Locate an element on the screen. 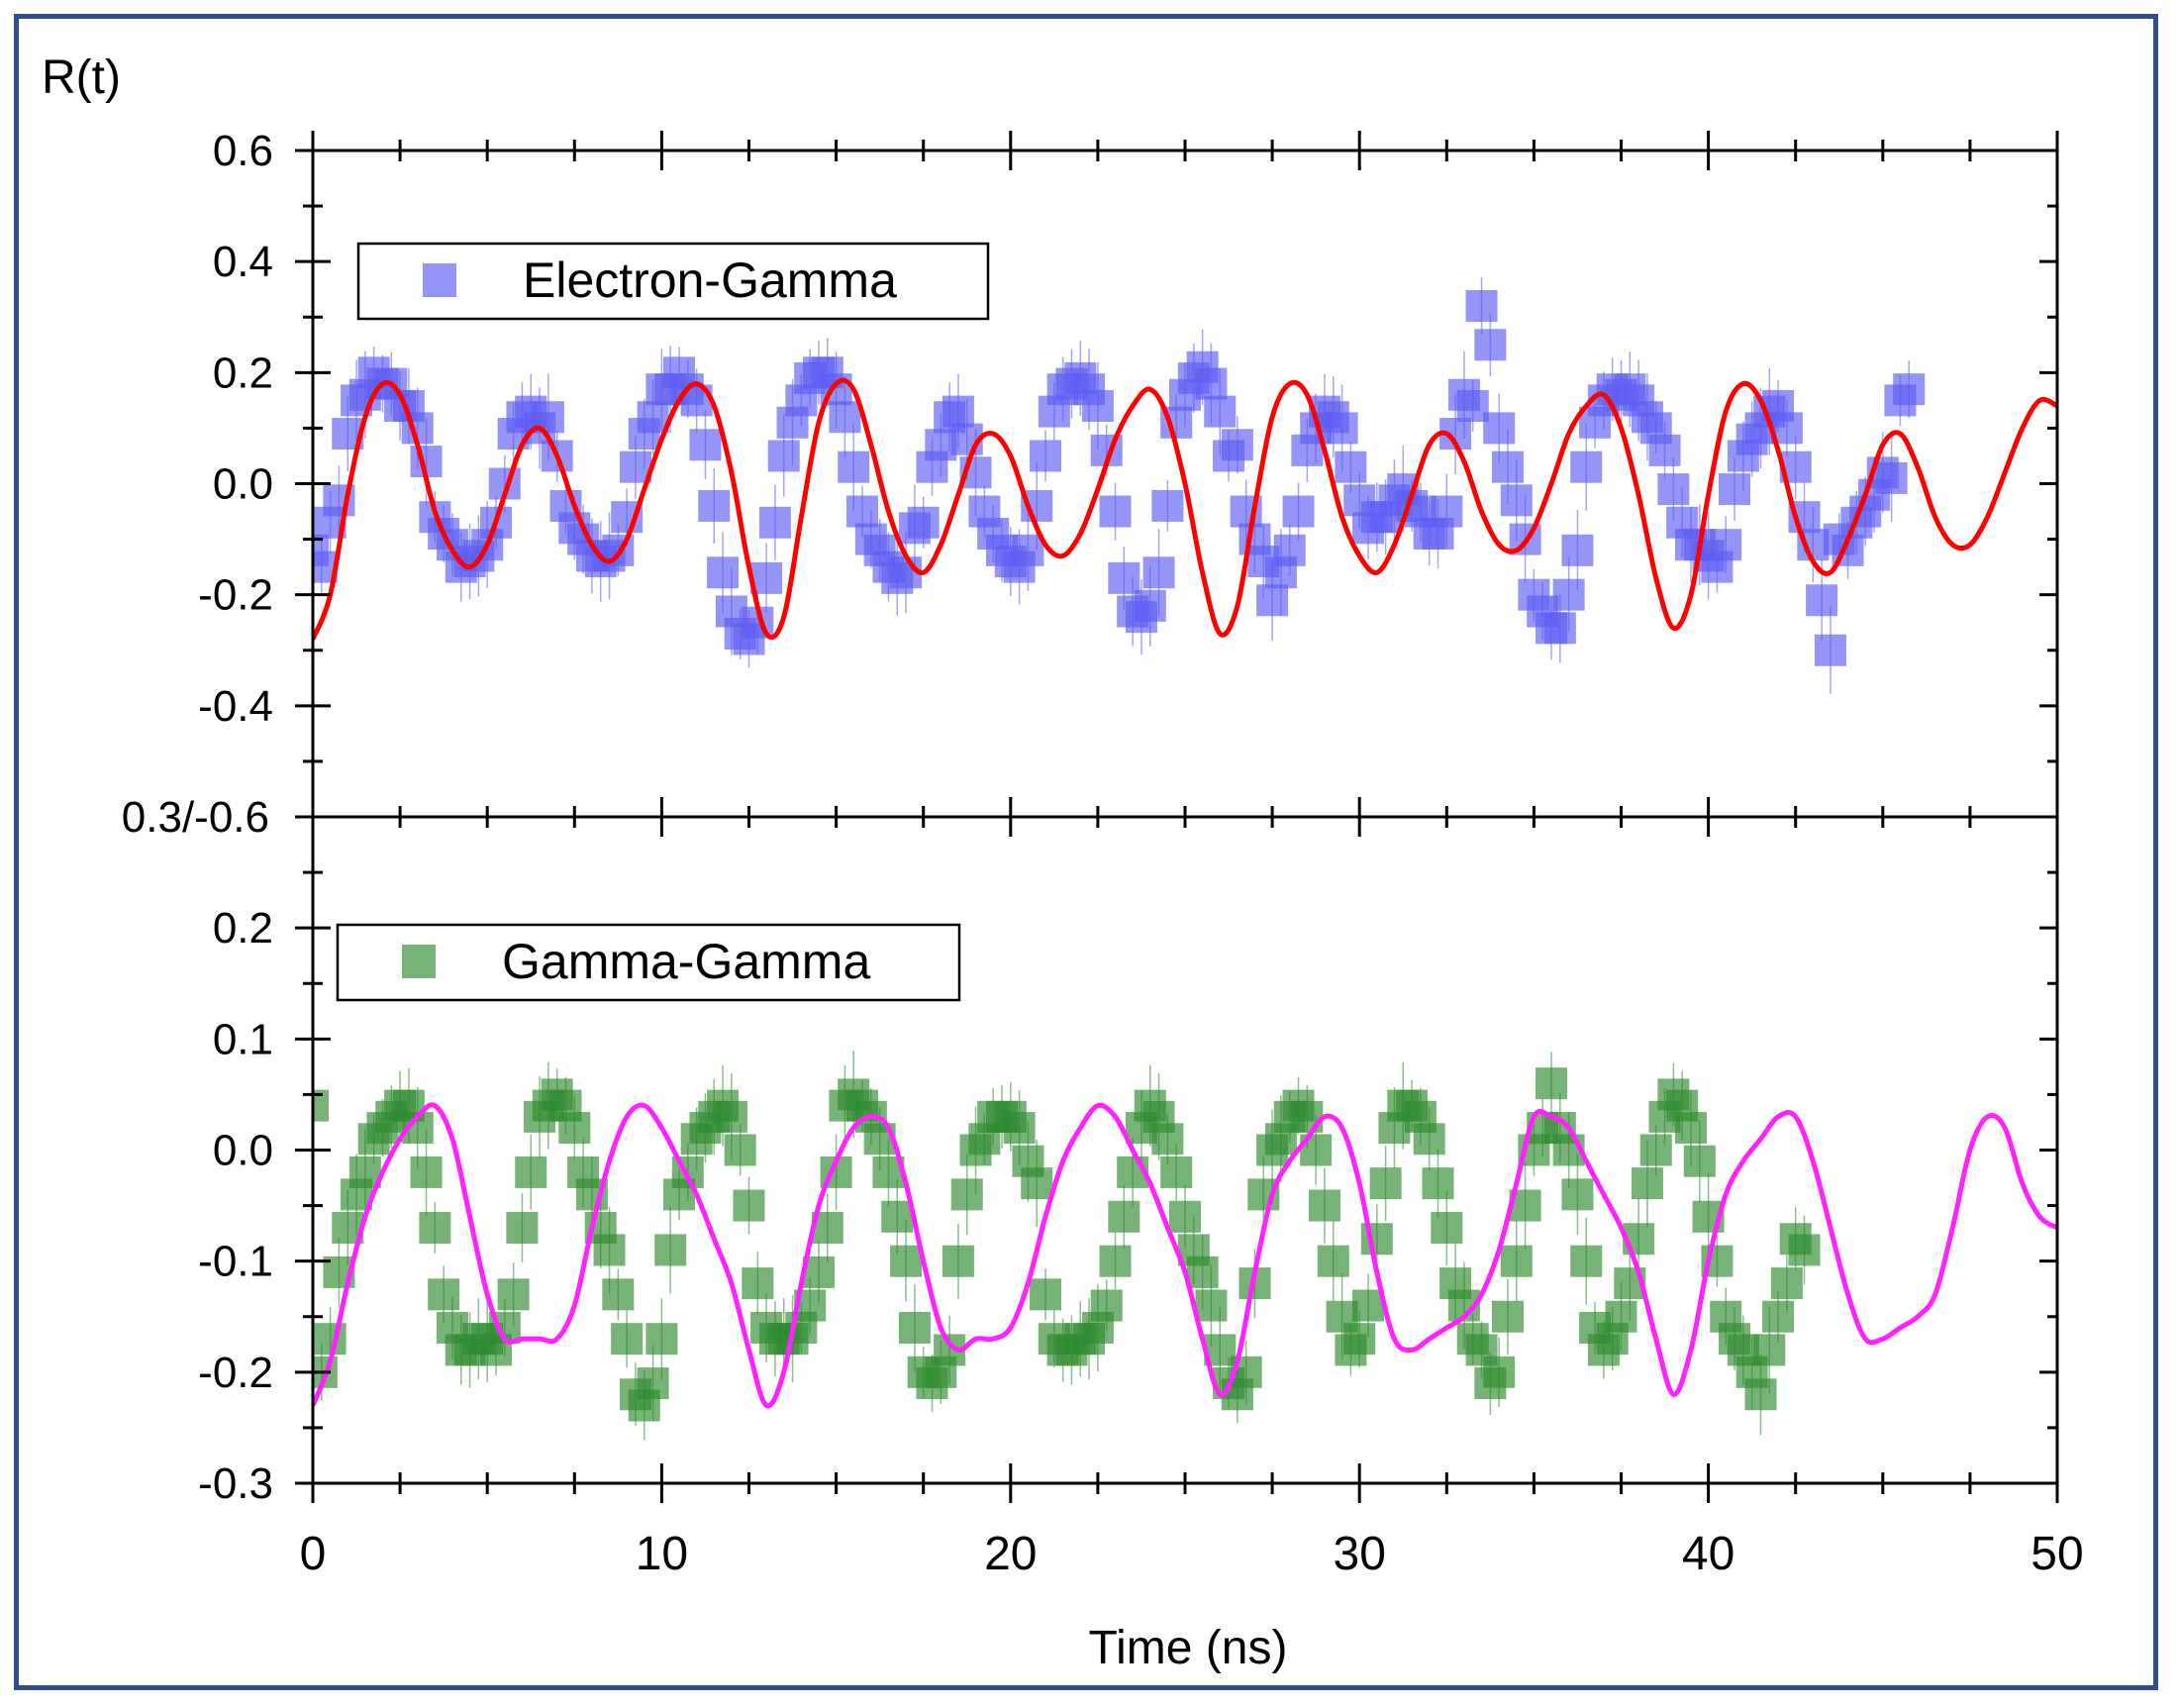  top-y-tick-label: 0.2 is located at coordinates (243, 373).